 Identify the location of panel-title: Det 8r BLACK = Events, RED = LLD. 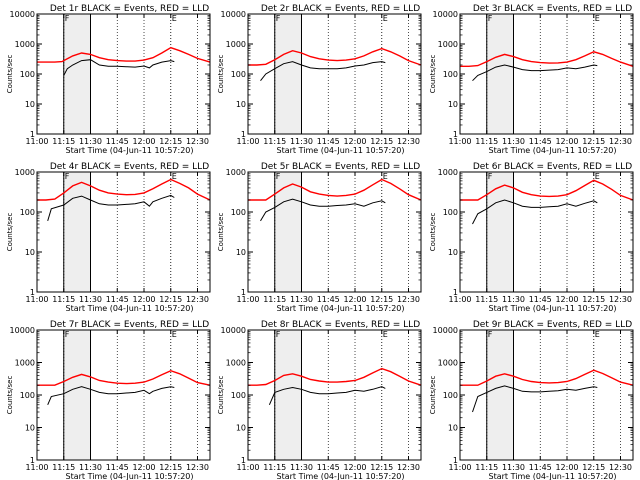
(340, 325).